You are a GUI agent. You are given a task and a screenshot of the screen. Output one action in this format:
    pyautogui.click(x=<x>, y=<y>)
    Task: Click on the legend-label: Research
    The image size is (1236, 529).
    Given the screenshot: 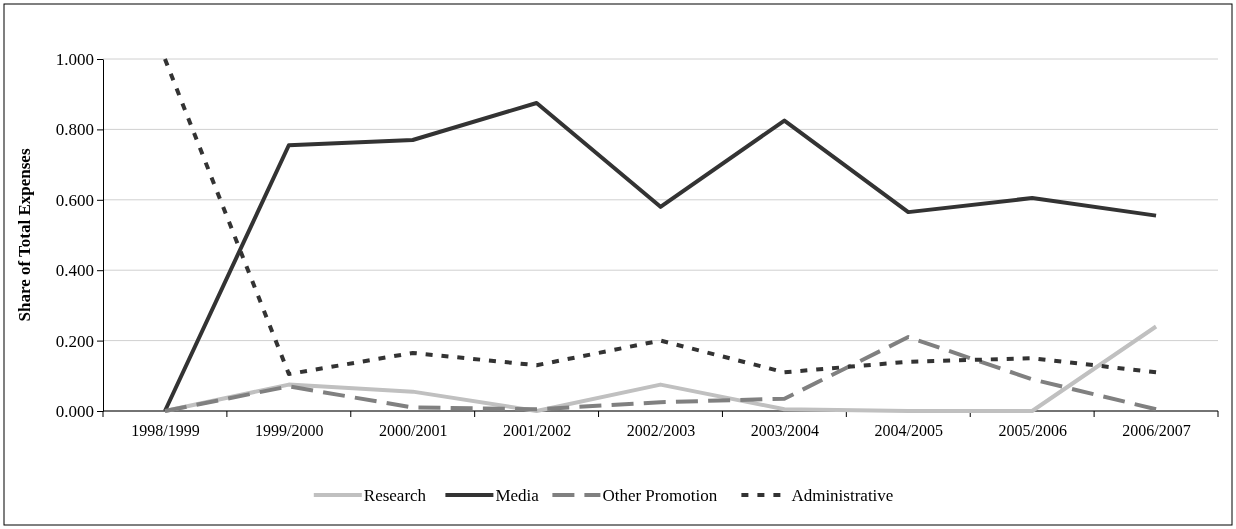 What is the action you would take?
    pyautogui.click(x=395, y=495)
    